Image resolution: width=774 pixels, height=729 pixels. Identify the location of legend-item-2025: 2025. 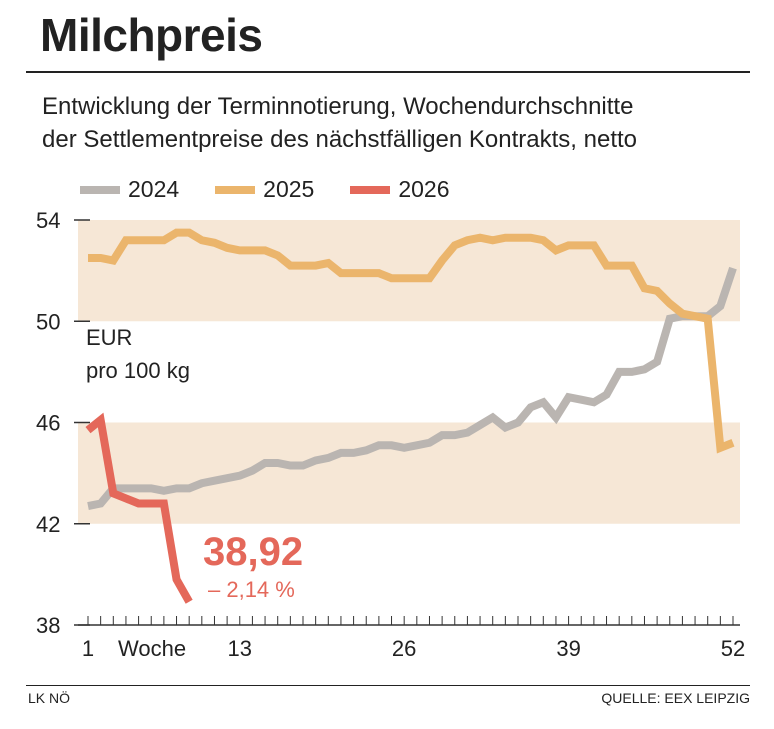
(264, 189).